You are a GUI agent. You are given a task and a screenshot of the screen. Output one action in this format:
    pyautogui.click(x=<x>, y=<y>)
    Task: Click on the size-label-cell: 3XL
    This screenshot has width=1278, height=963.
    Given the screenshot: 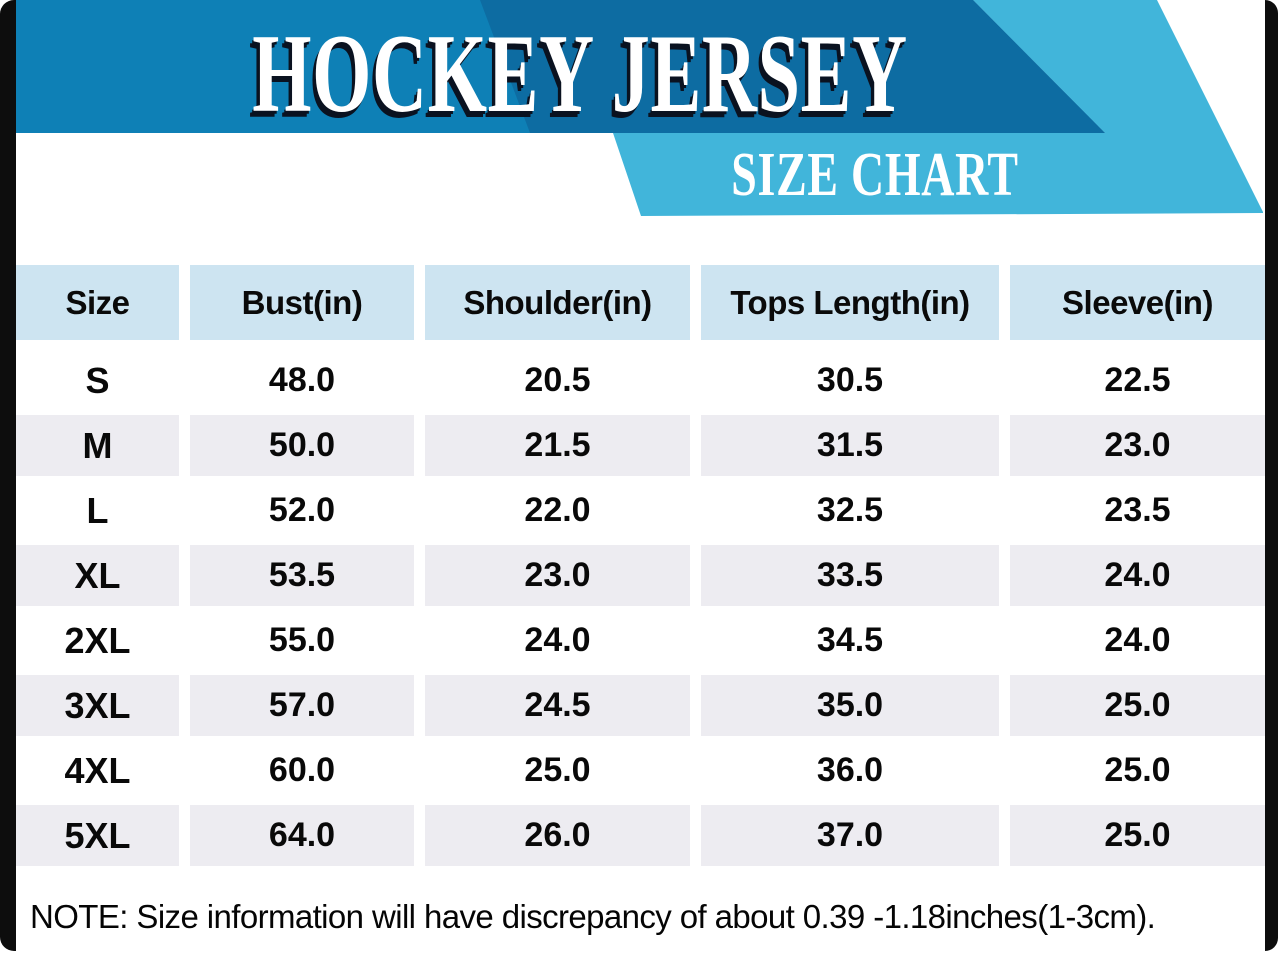 What is the action you would take?
    pyautogui.click(x=97, y=705)
    